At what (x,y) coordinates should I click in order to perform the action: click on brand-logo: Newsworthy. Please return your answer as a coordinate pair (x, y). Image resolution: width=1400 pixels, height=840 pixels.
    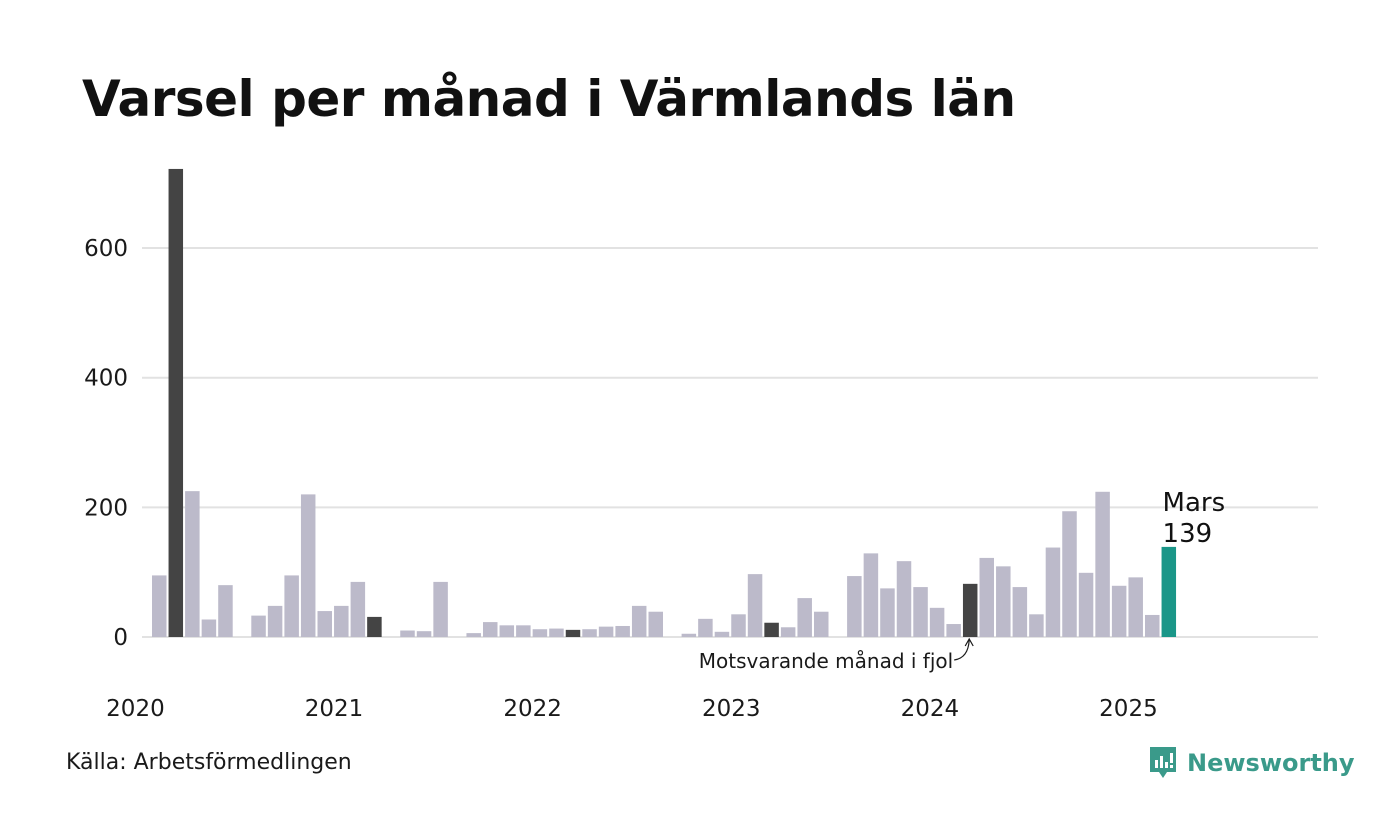
    Looking at the image, I should click on (1251, 763).